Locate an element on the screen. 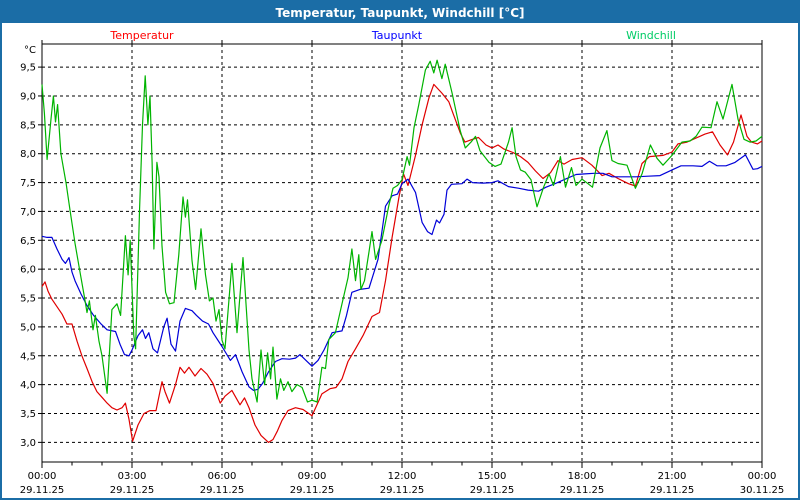  y-tick-label: 5,5 is located at coordinates (28, 299).